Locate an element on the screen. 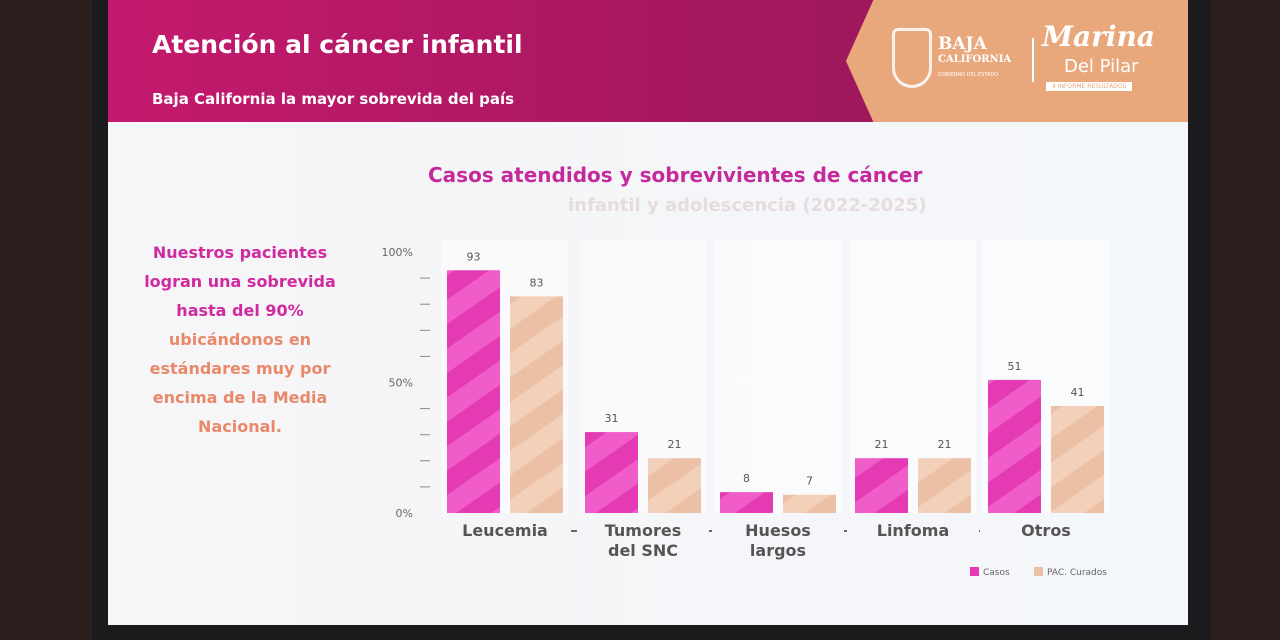  logo-text: GOBIERNO DEL ESTADO is located at coordinates (968, 75).